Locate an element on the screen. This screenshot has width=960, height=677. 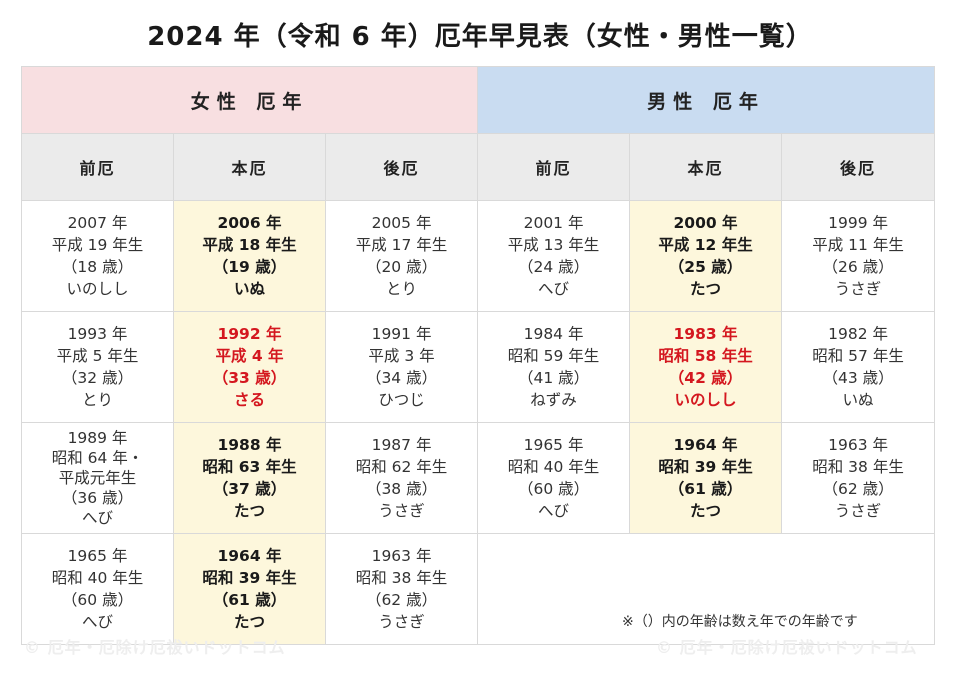
female-yakudoshi-header: 女性 厄年 is located at coordinates (249, 100).